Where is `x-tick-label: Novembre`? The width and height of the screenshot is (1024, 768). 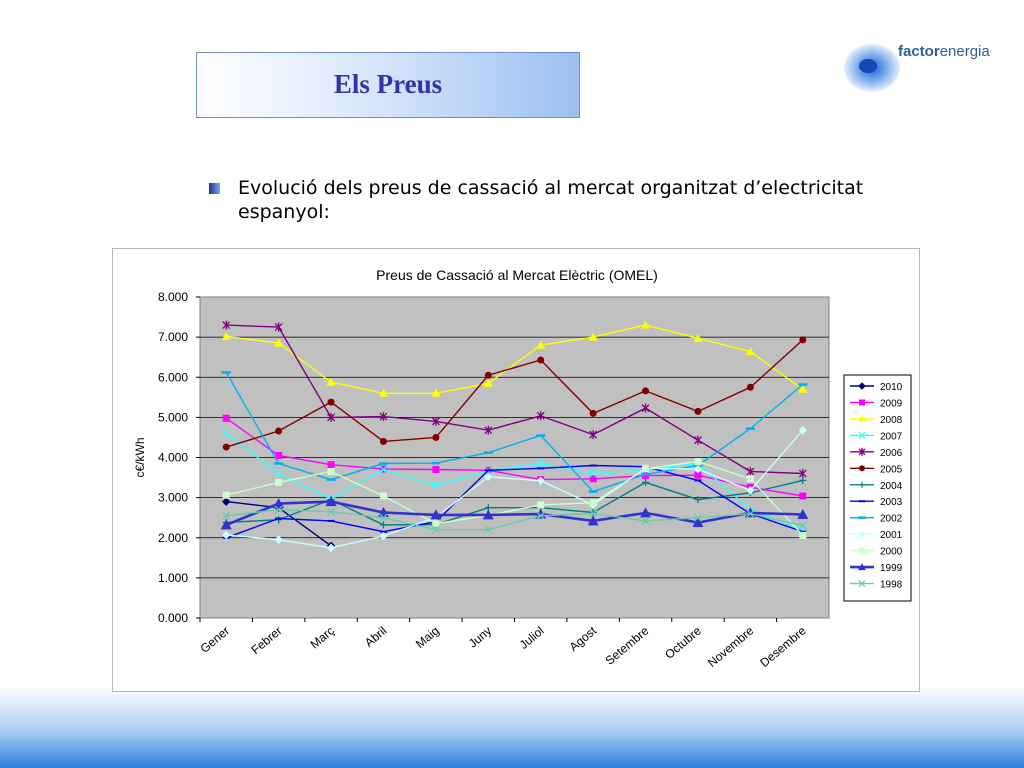
x-tick-label: Novembre is located at coordinates (731, 646).